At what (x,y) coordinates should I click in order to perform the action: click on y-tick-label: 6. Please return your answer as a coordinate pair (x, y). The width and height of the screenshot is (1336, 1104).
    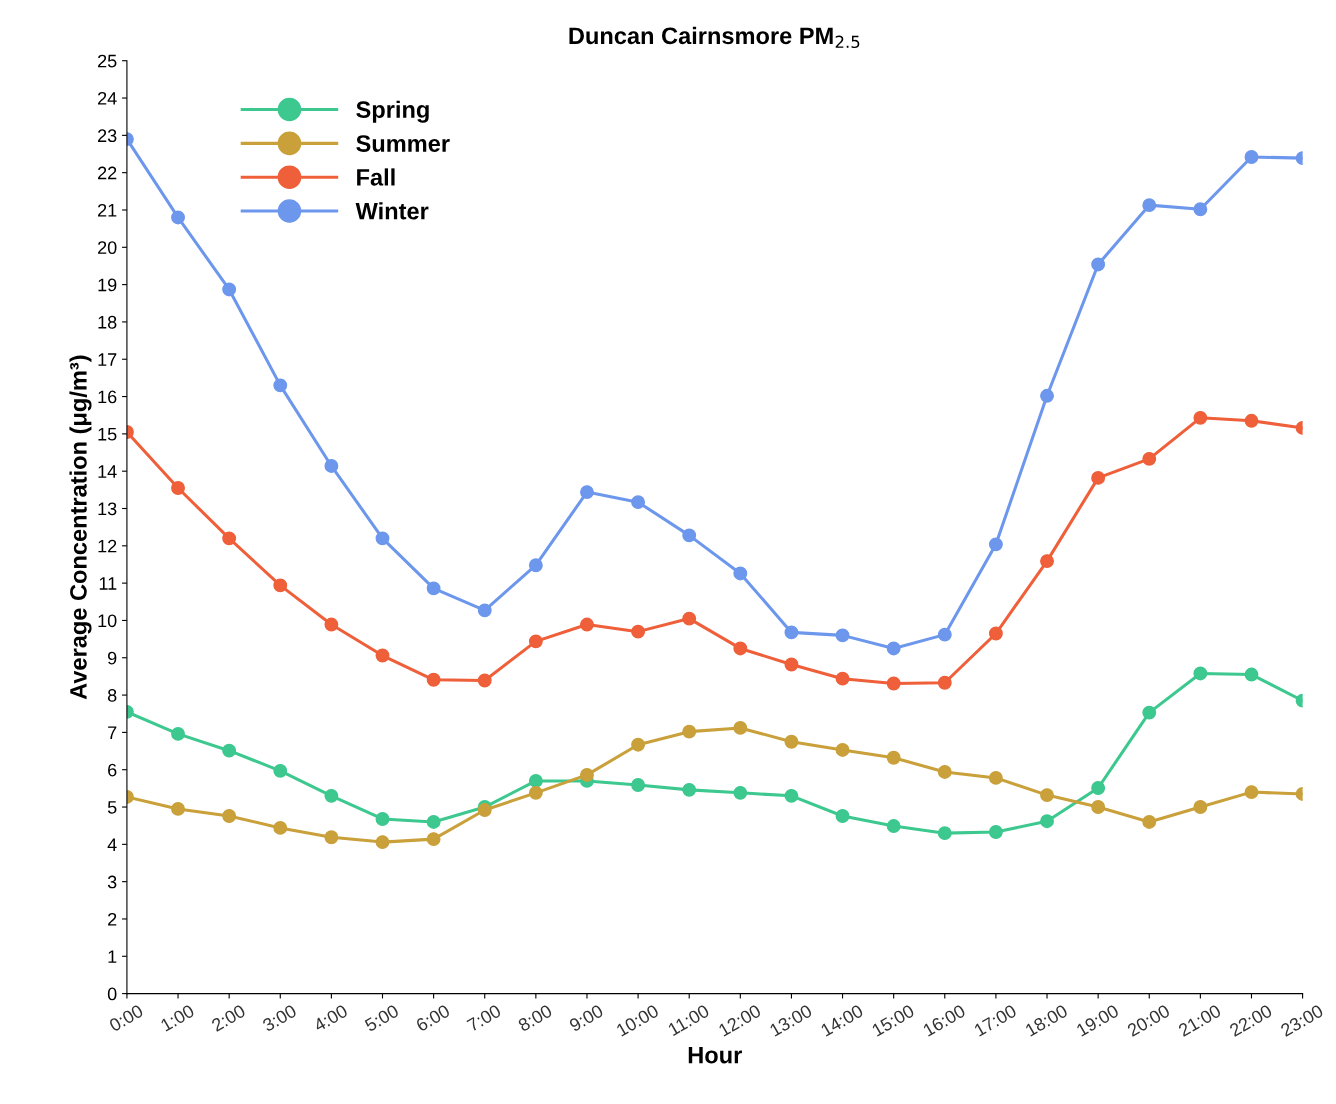
    Looking at the image, I should click on (112, 770).